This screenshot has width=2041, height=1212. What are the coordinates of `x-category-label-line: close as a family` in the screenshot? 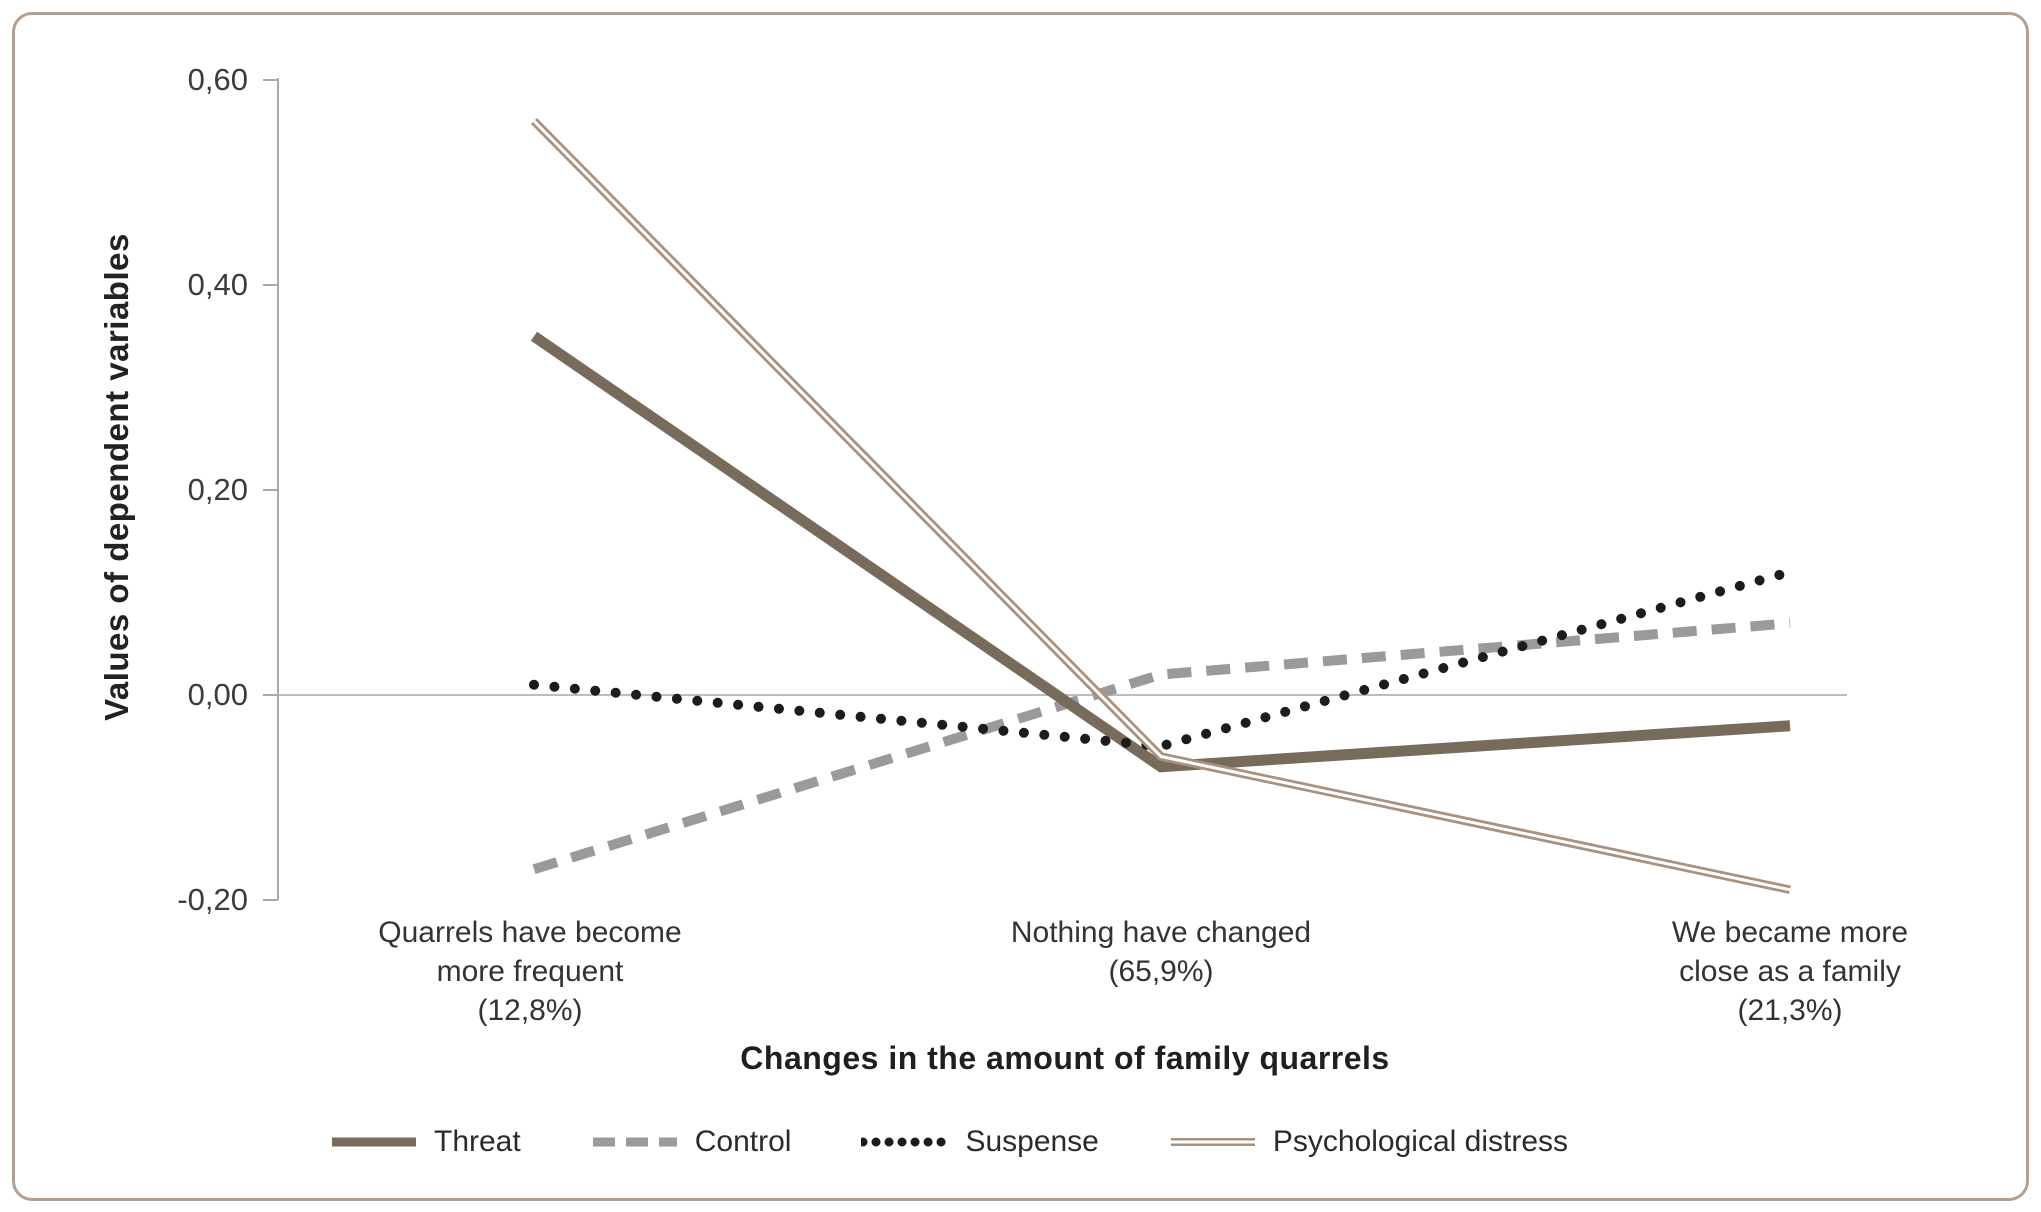 It's located at (1790, 971).